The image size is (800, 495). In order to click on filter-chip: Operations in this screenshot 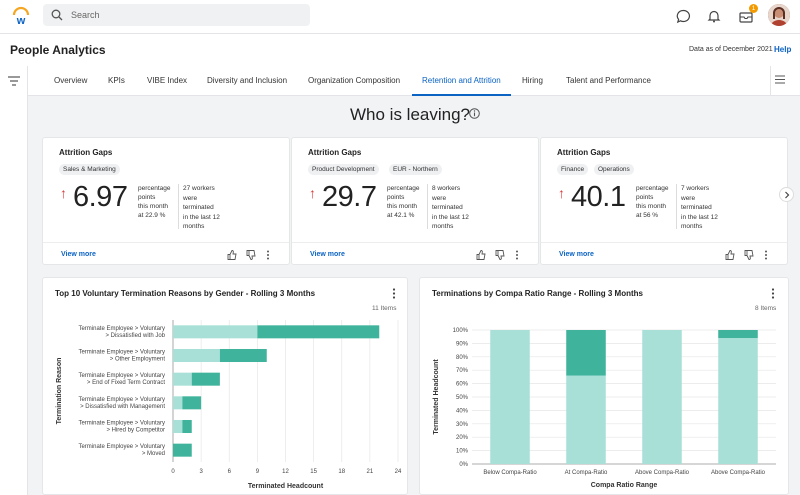, I will do `click(614, 169)`.